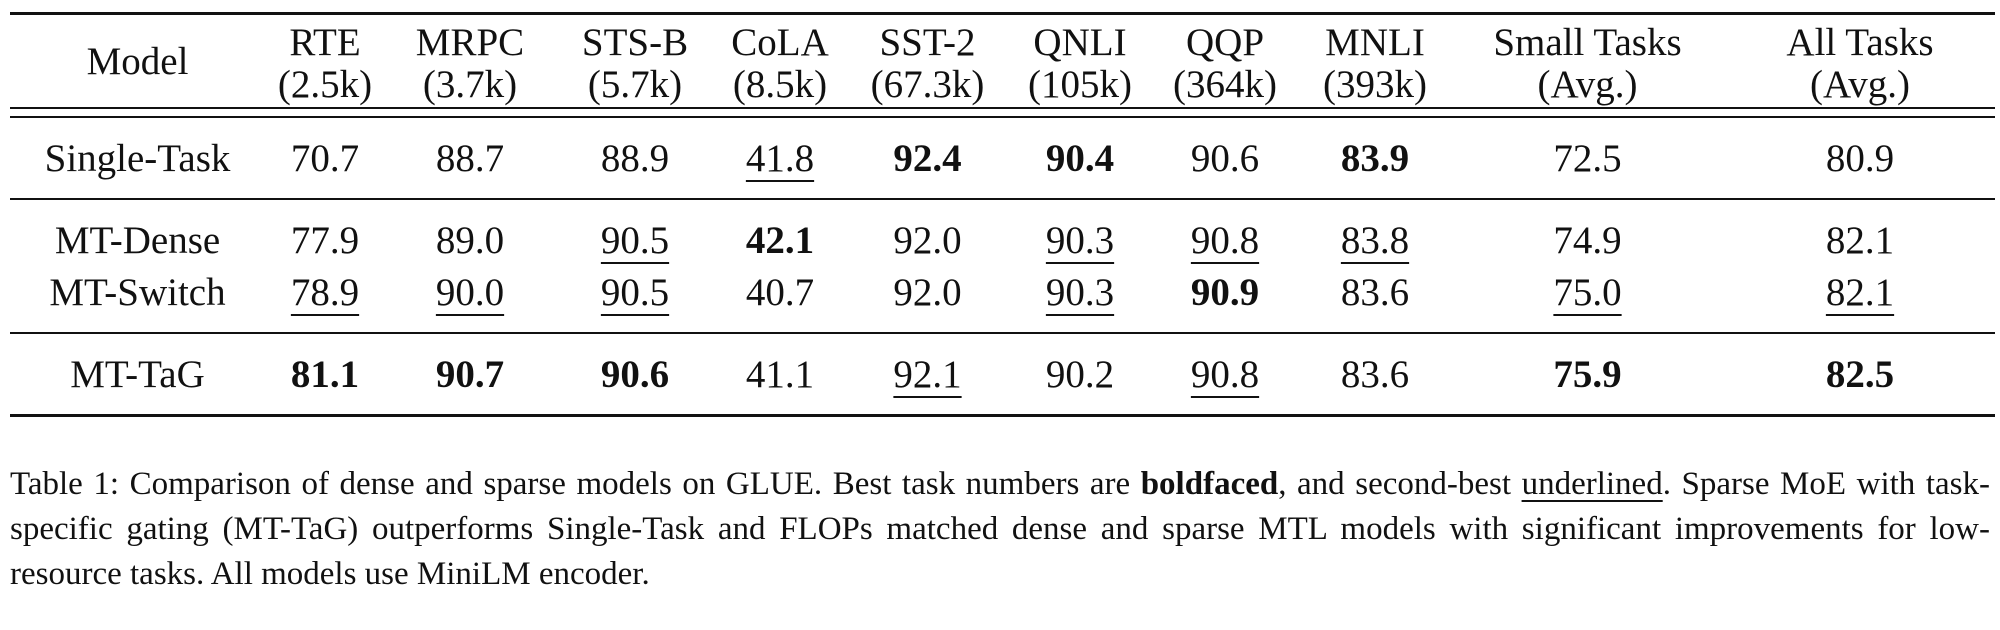 The image size is (2000, 630). Describe the element at coordinates (470, 42) in the screenshot. I see `column-header: MRPC` at that location.